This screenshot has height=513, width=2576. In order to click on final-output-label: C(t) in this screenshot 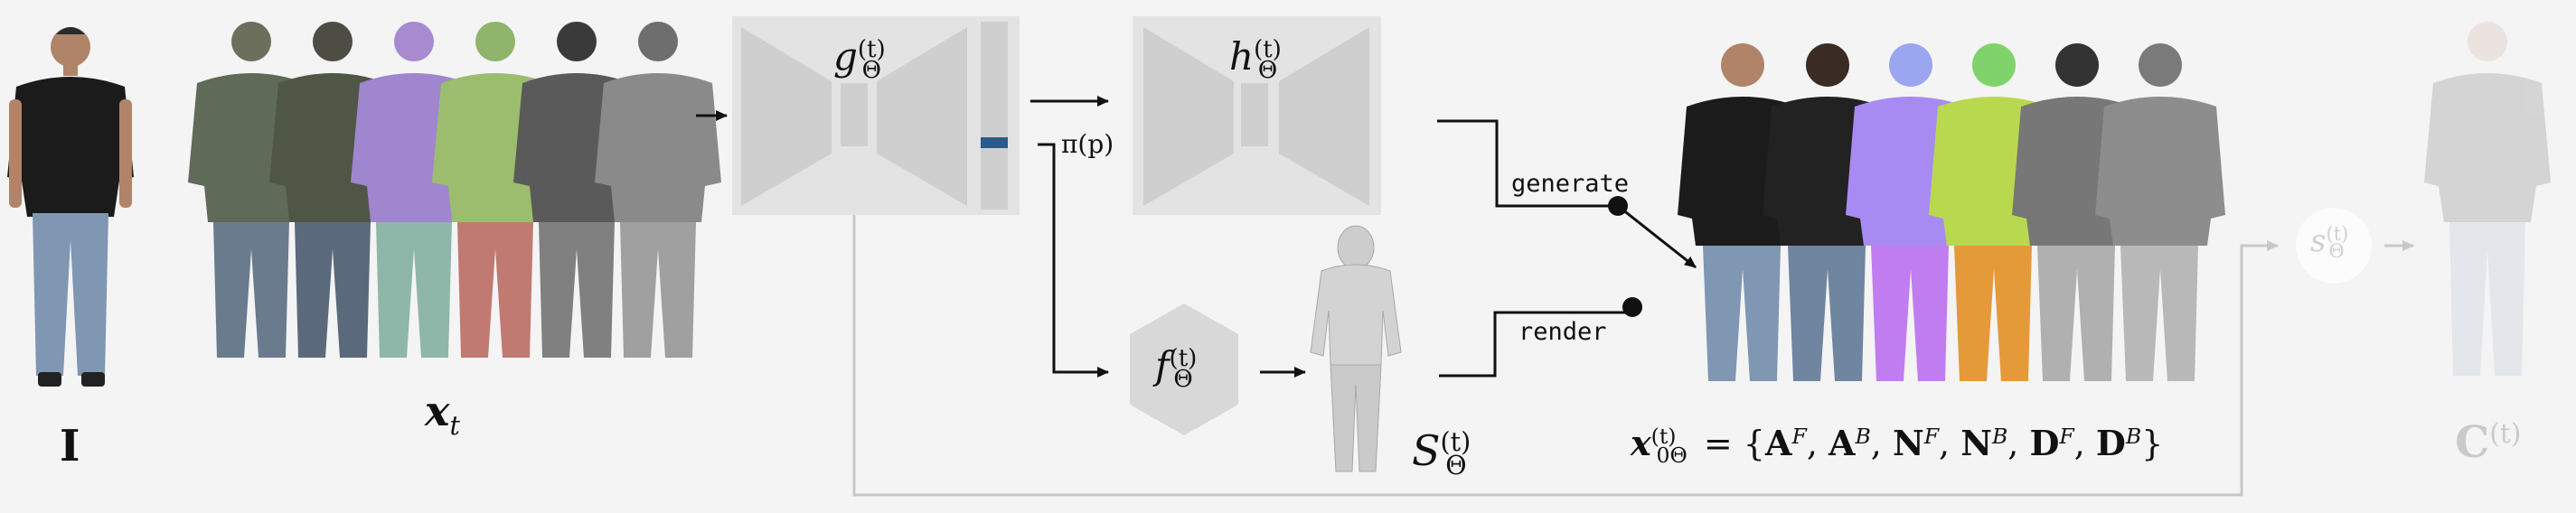, I will do `click(2489, 442)`.